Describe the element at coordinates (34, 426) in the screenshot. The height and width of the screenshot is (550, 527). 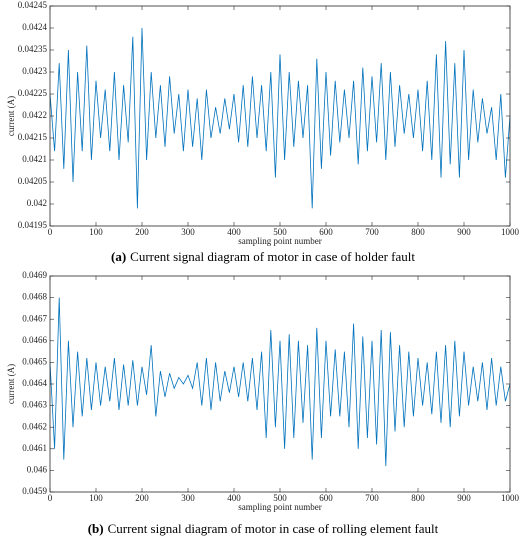
I see `y-tick-label: 0.0462` at that location.